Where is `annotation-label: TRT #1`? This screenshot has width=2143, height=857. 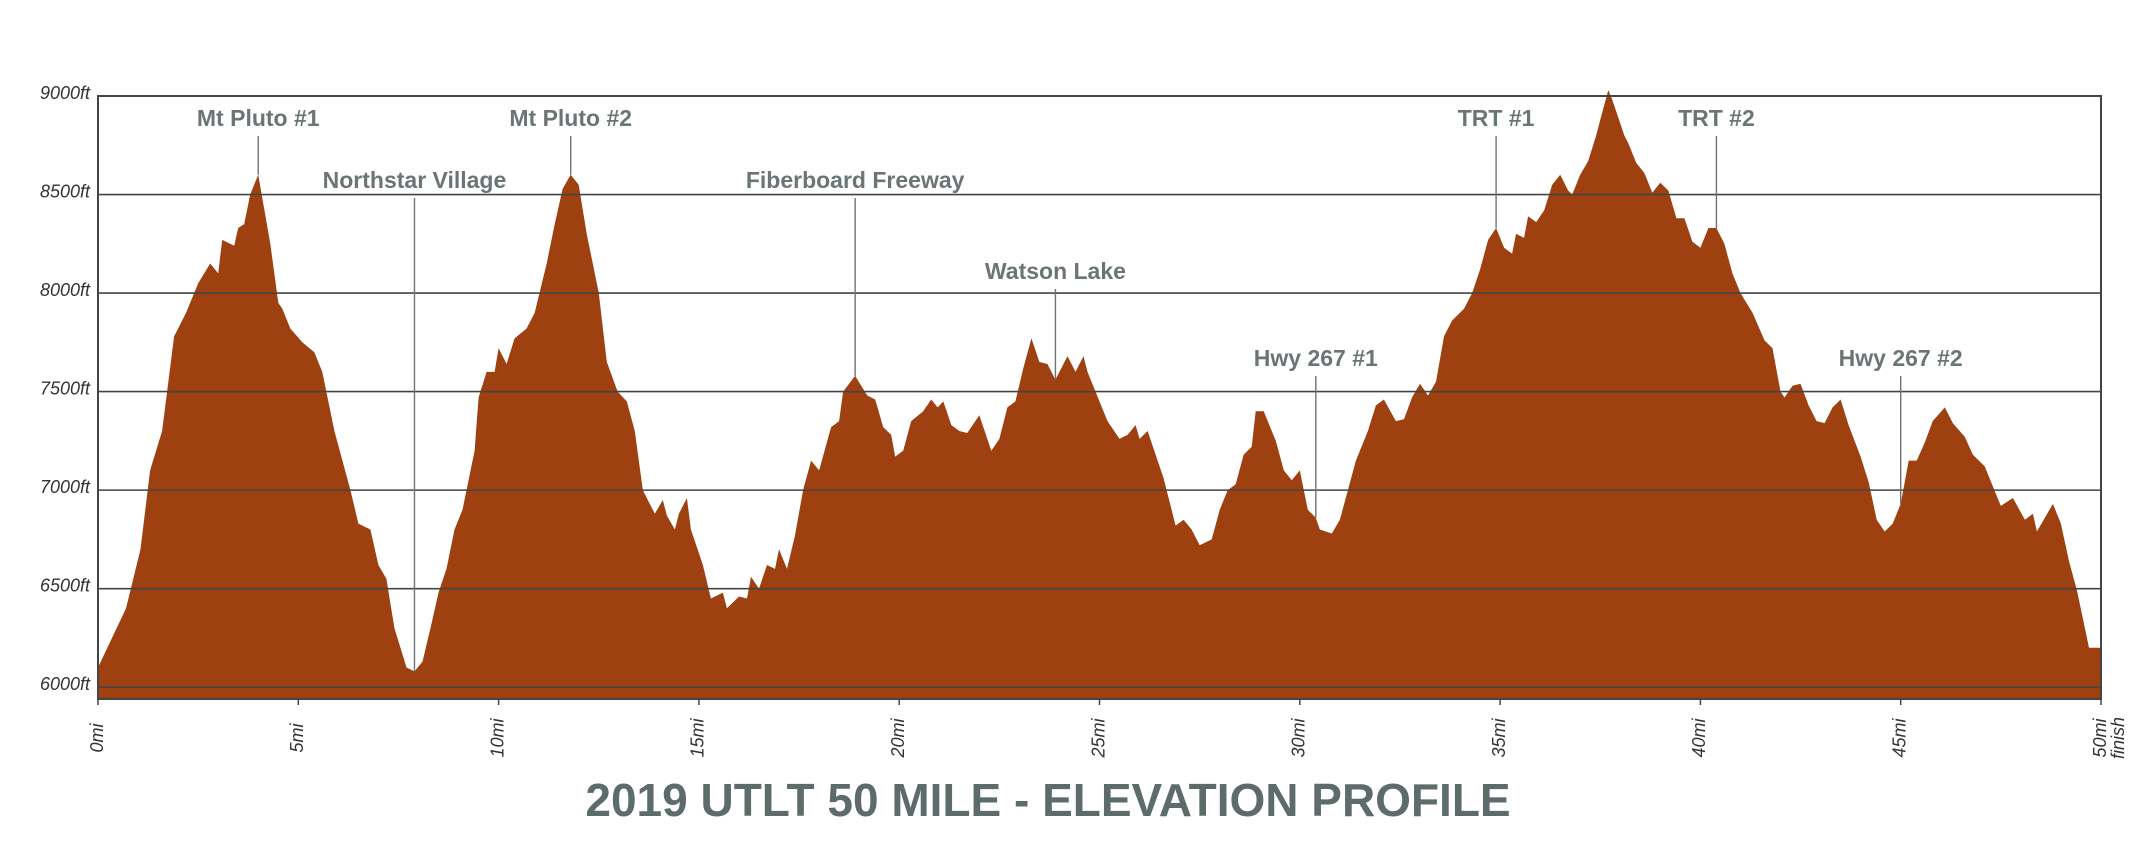
annotation-label: TRT #1 is located at coordinates (1496, 118).